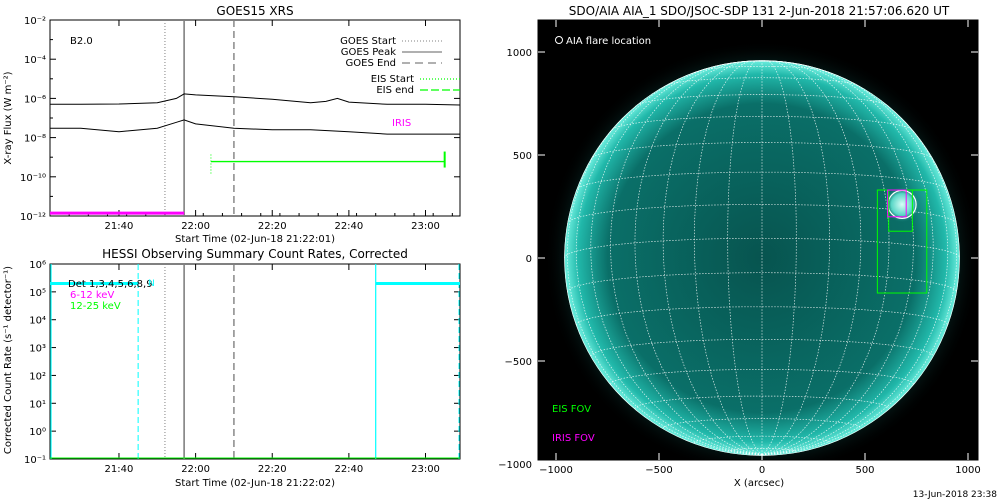  I want to click on goes-xlabel: Start Time (02-Jun-18 21:22:01), so click(255, 239).